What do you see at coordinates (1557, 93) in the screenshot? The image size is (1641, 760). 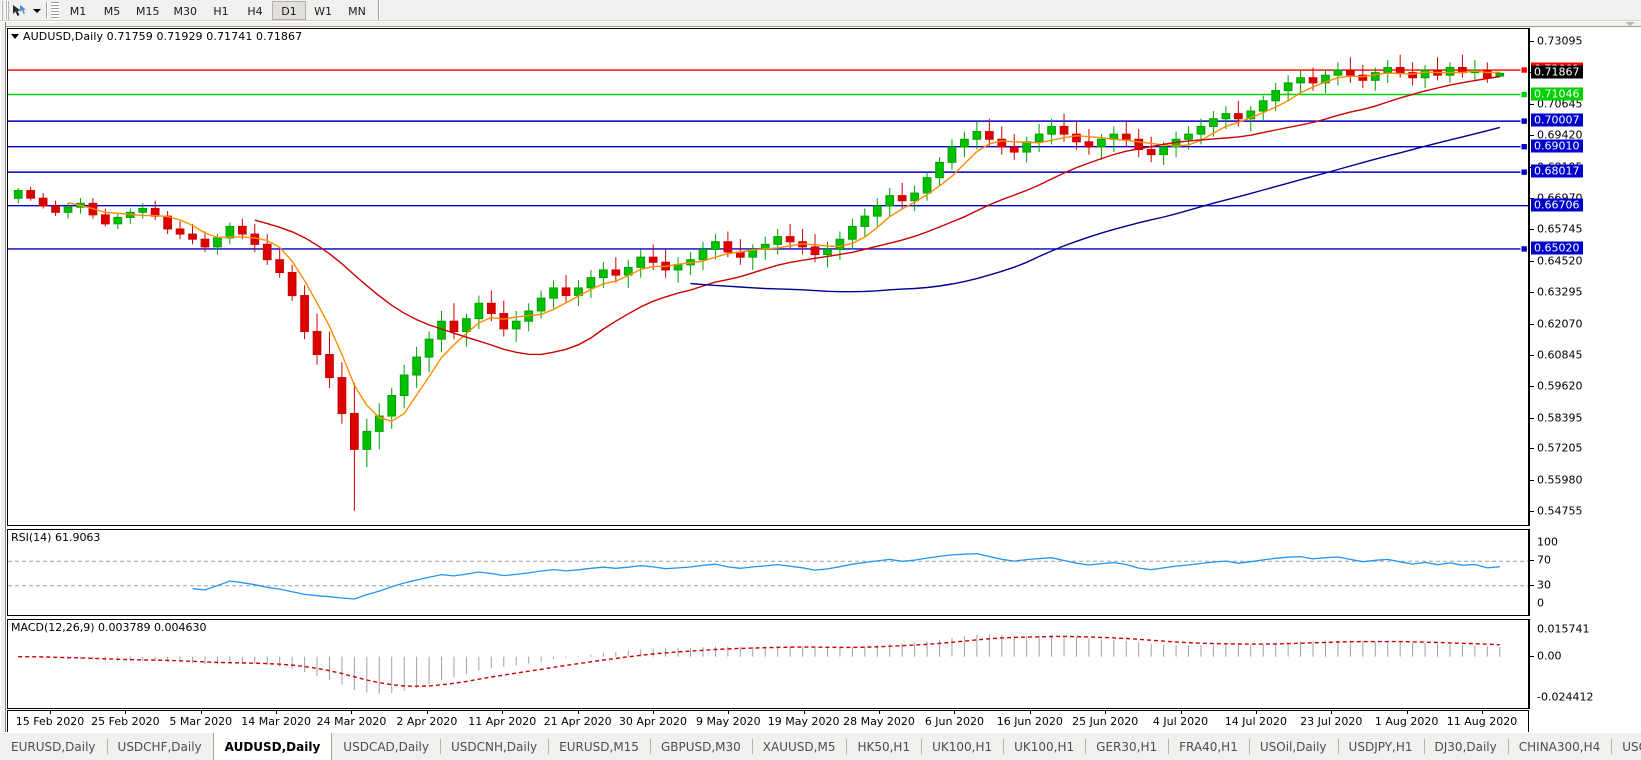 I see `level-price-tag: 0.71046` at bounding box center [1557, 93].